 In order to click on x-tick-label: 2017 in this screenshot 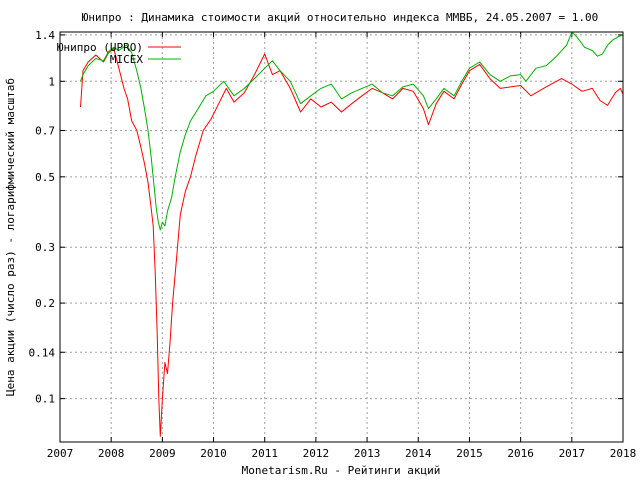, I will do `click(572, 453)`.